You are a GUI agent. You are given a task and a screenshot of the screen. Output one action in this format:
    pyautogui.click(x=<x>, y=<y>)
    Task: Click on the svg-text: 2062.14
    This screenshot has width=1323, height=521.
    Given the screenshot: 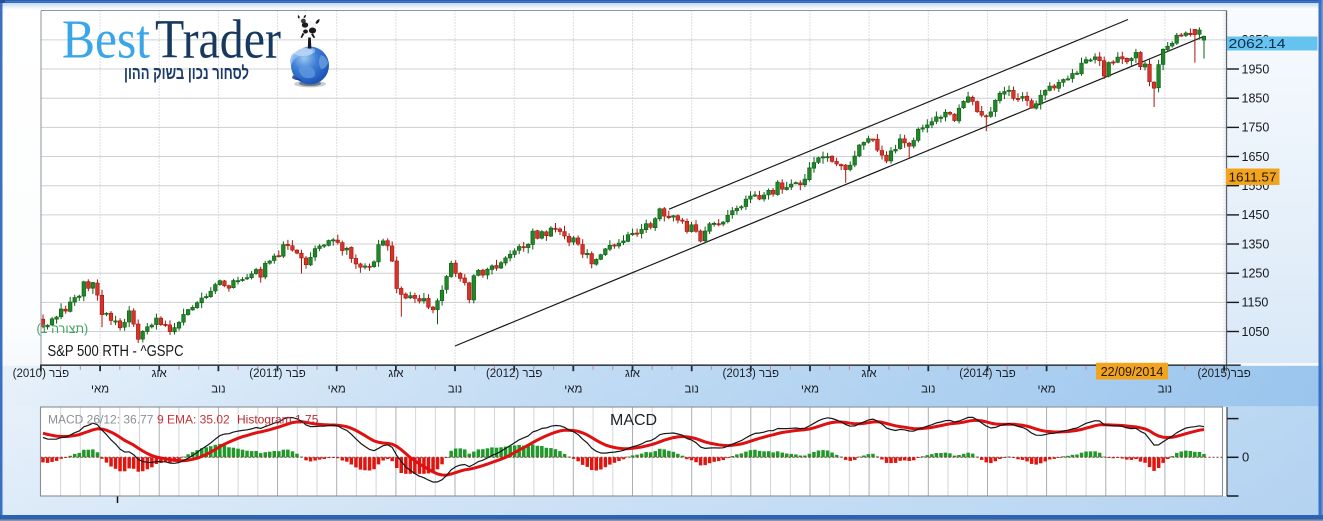 What is the action you would take?
    pyautogui.click(x=1257, y=44)
    